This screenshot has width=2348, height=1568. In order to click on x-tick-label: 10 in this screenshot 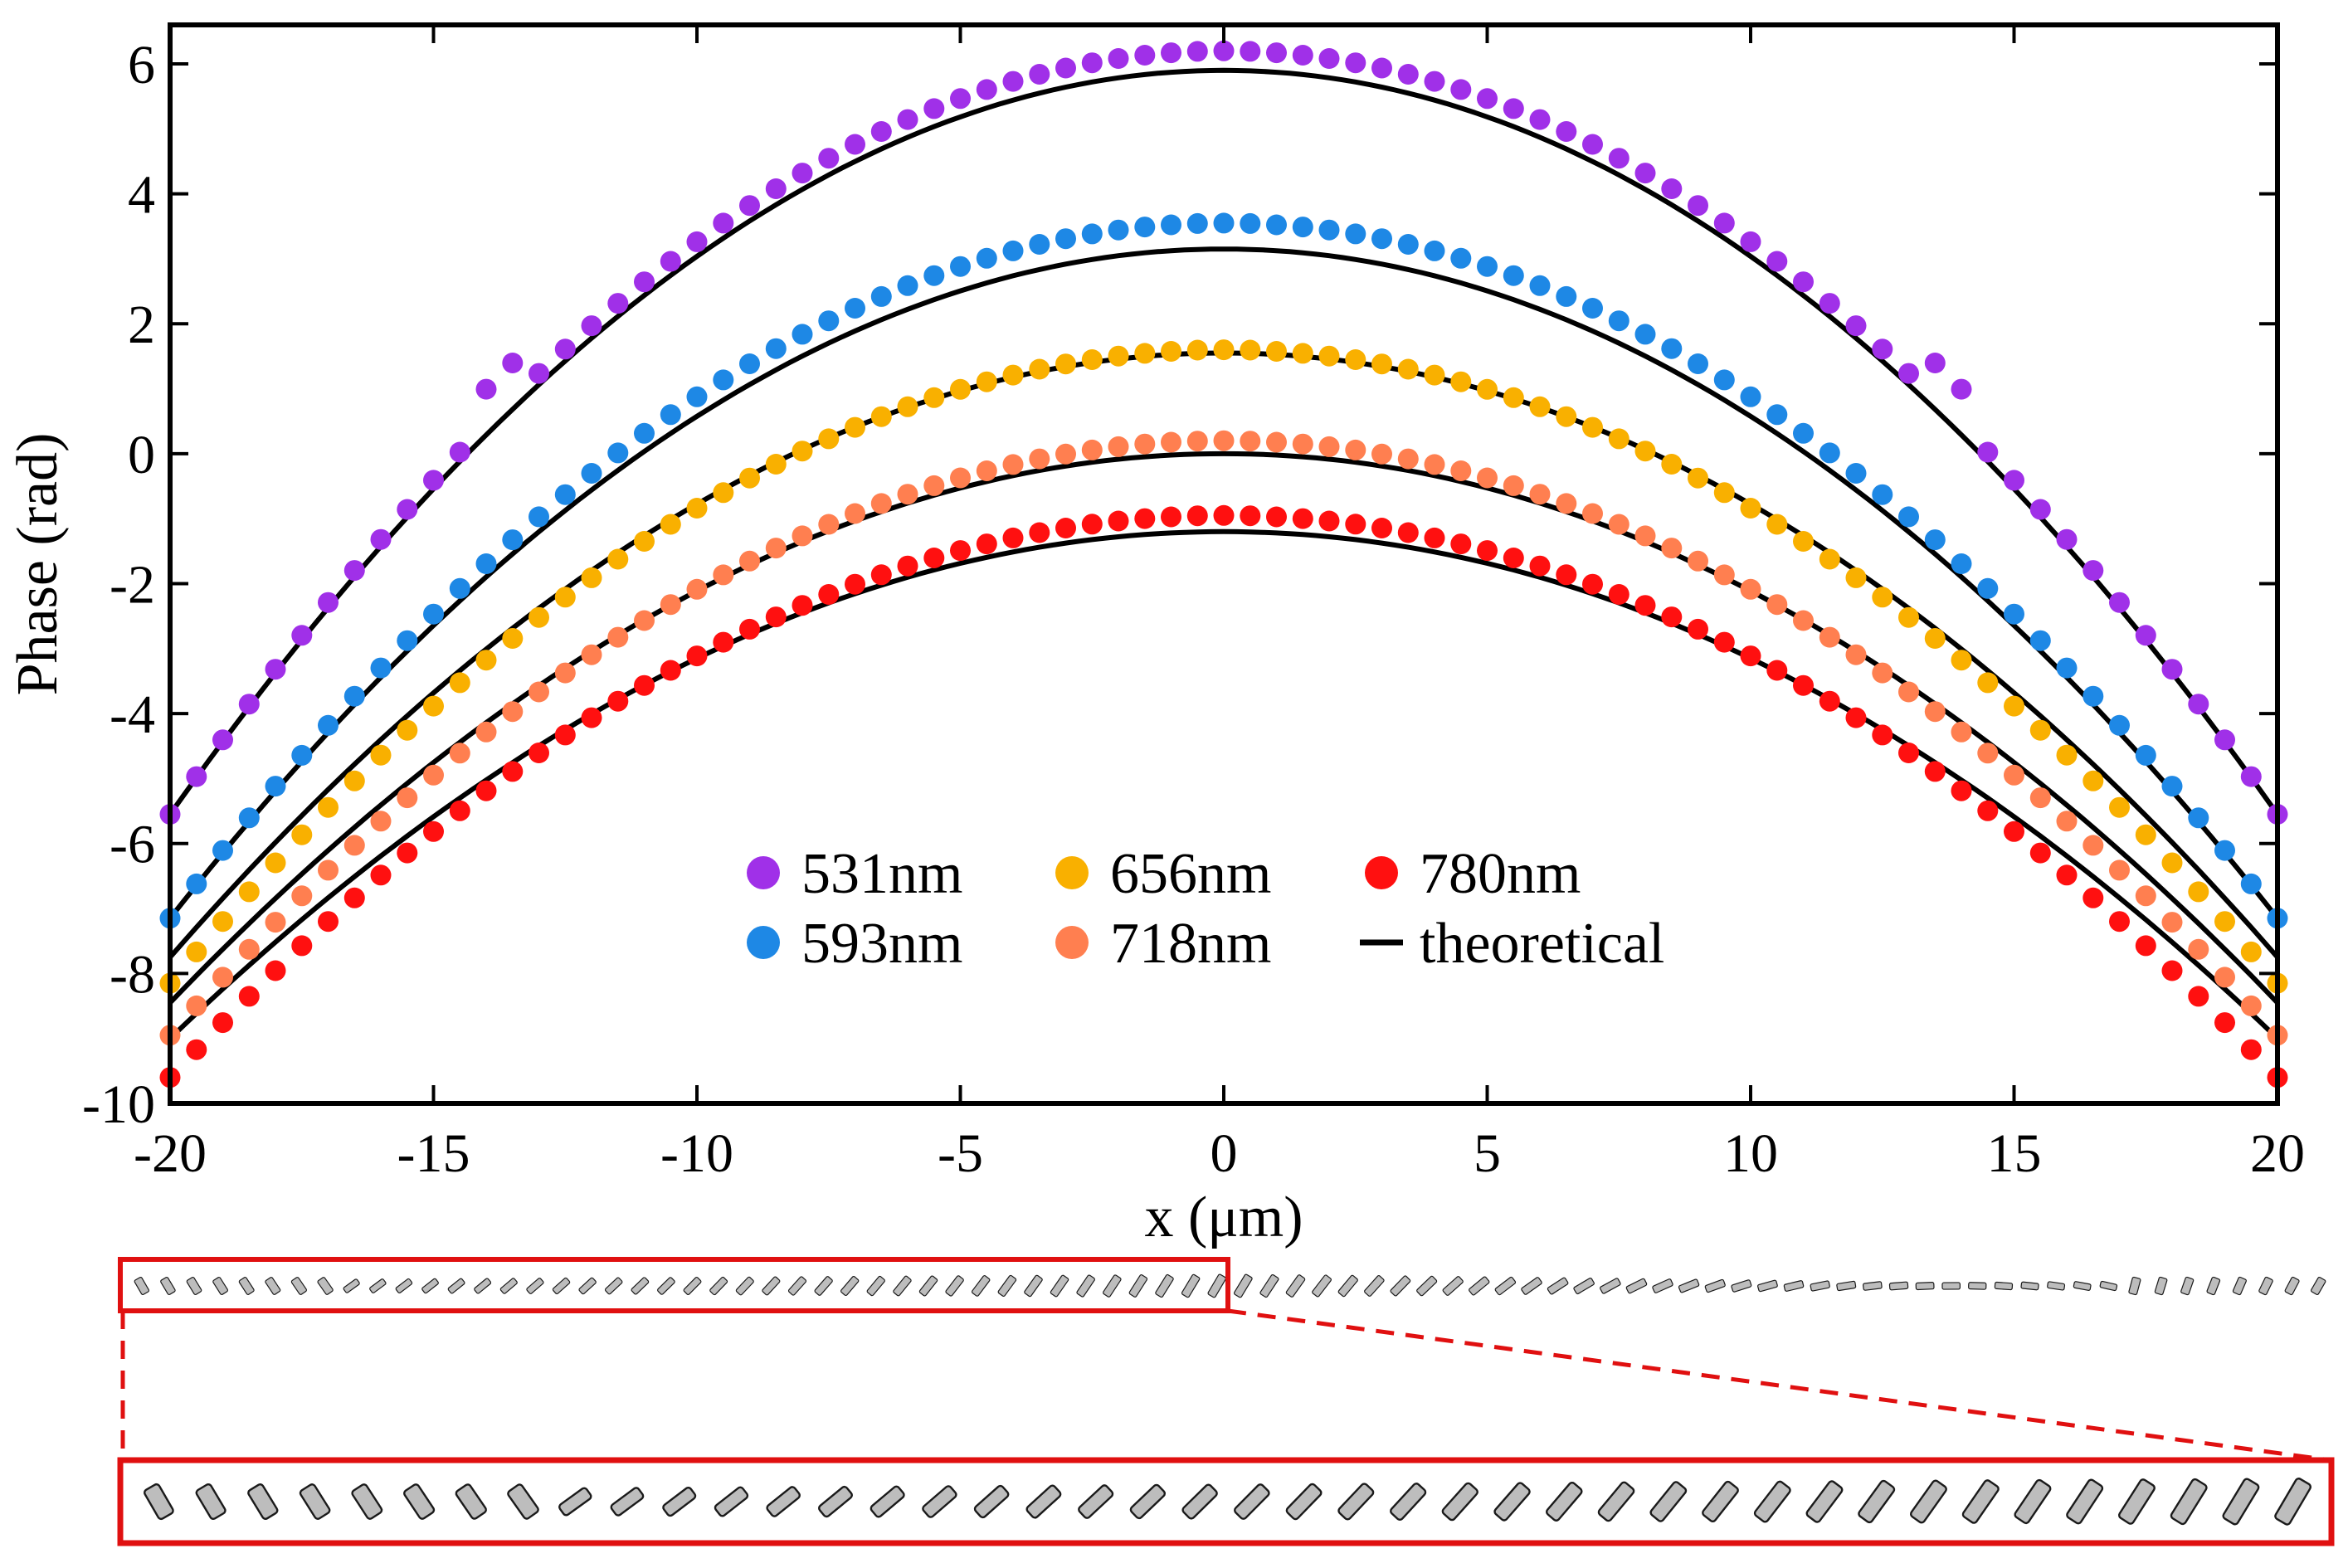, I will do `click(1751, 1153)`.